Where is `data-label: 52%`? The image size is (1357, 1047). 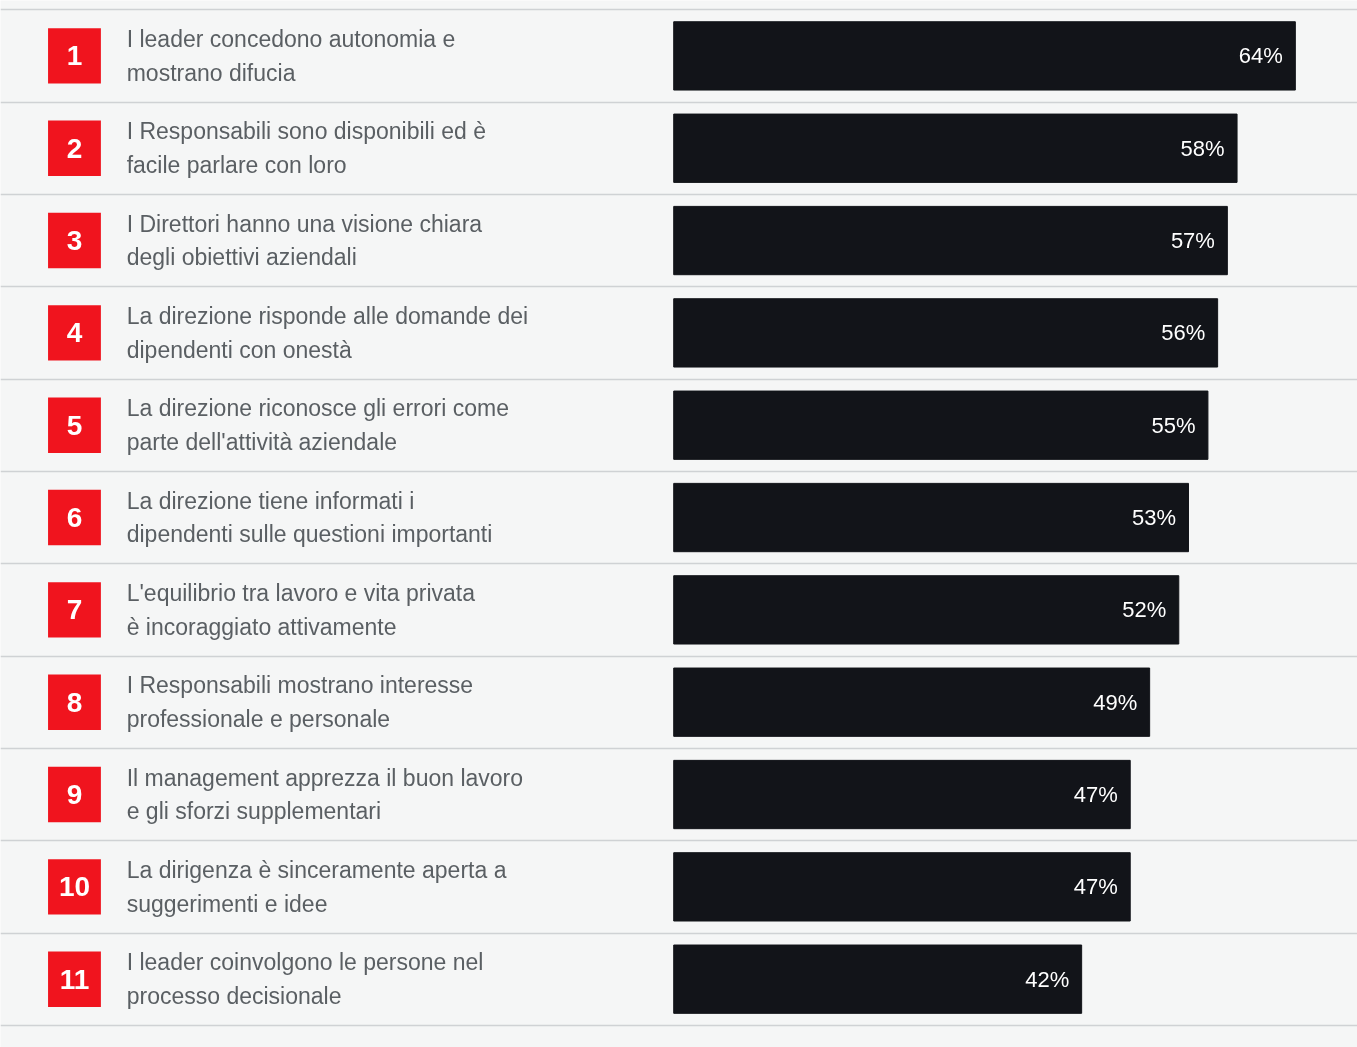
data-label: 52% is located at coordinates (1144, 610).